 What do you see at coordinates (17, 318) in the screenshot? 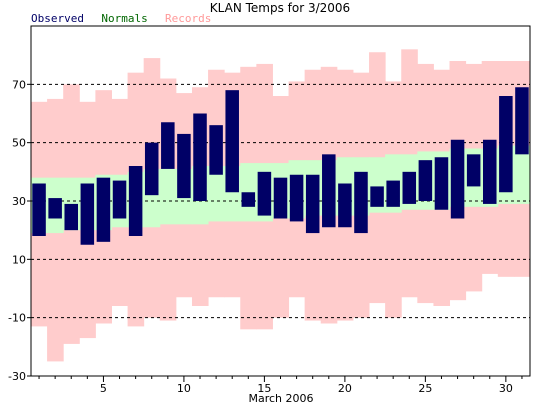
I see `y-tick-label: -10` at bounding box center [17, 318].